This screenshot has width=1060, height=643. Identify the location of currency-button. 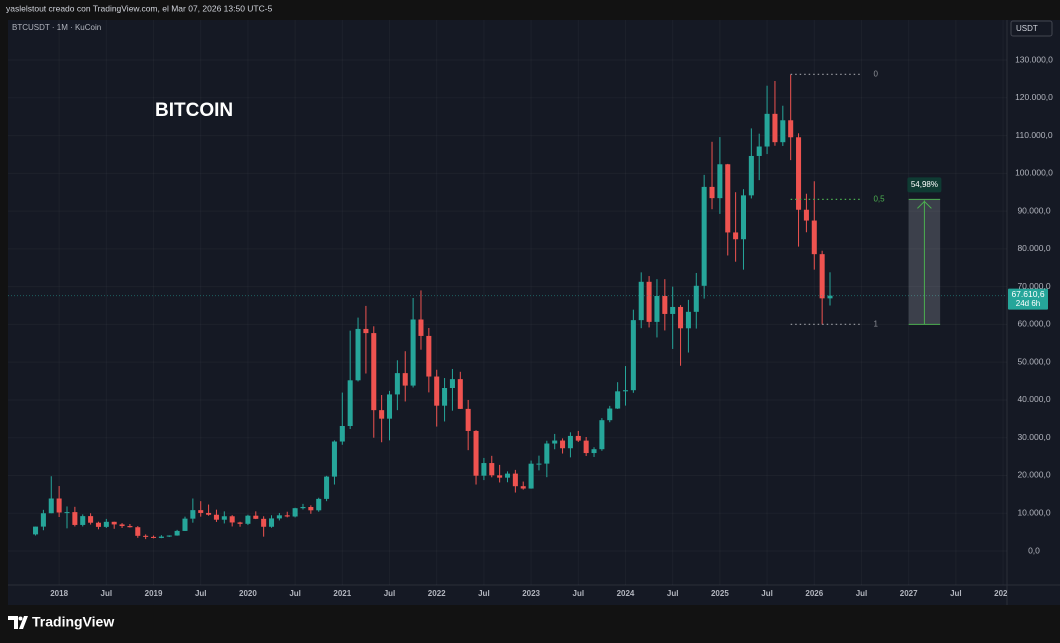
(1031, 28).